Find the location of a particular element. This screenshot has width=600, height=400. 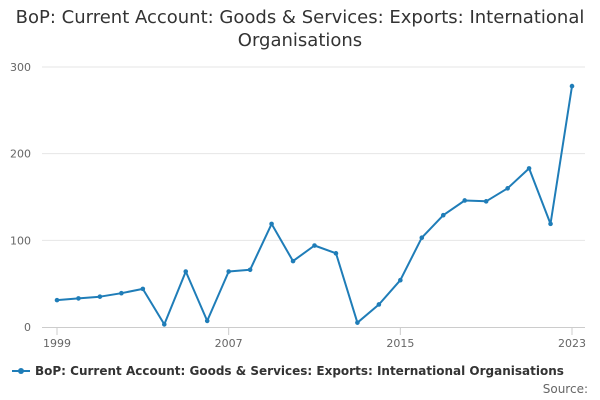

y-tick-label: 100 is located at coordinates (20, 240).